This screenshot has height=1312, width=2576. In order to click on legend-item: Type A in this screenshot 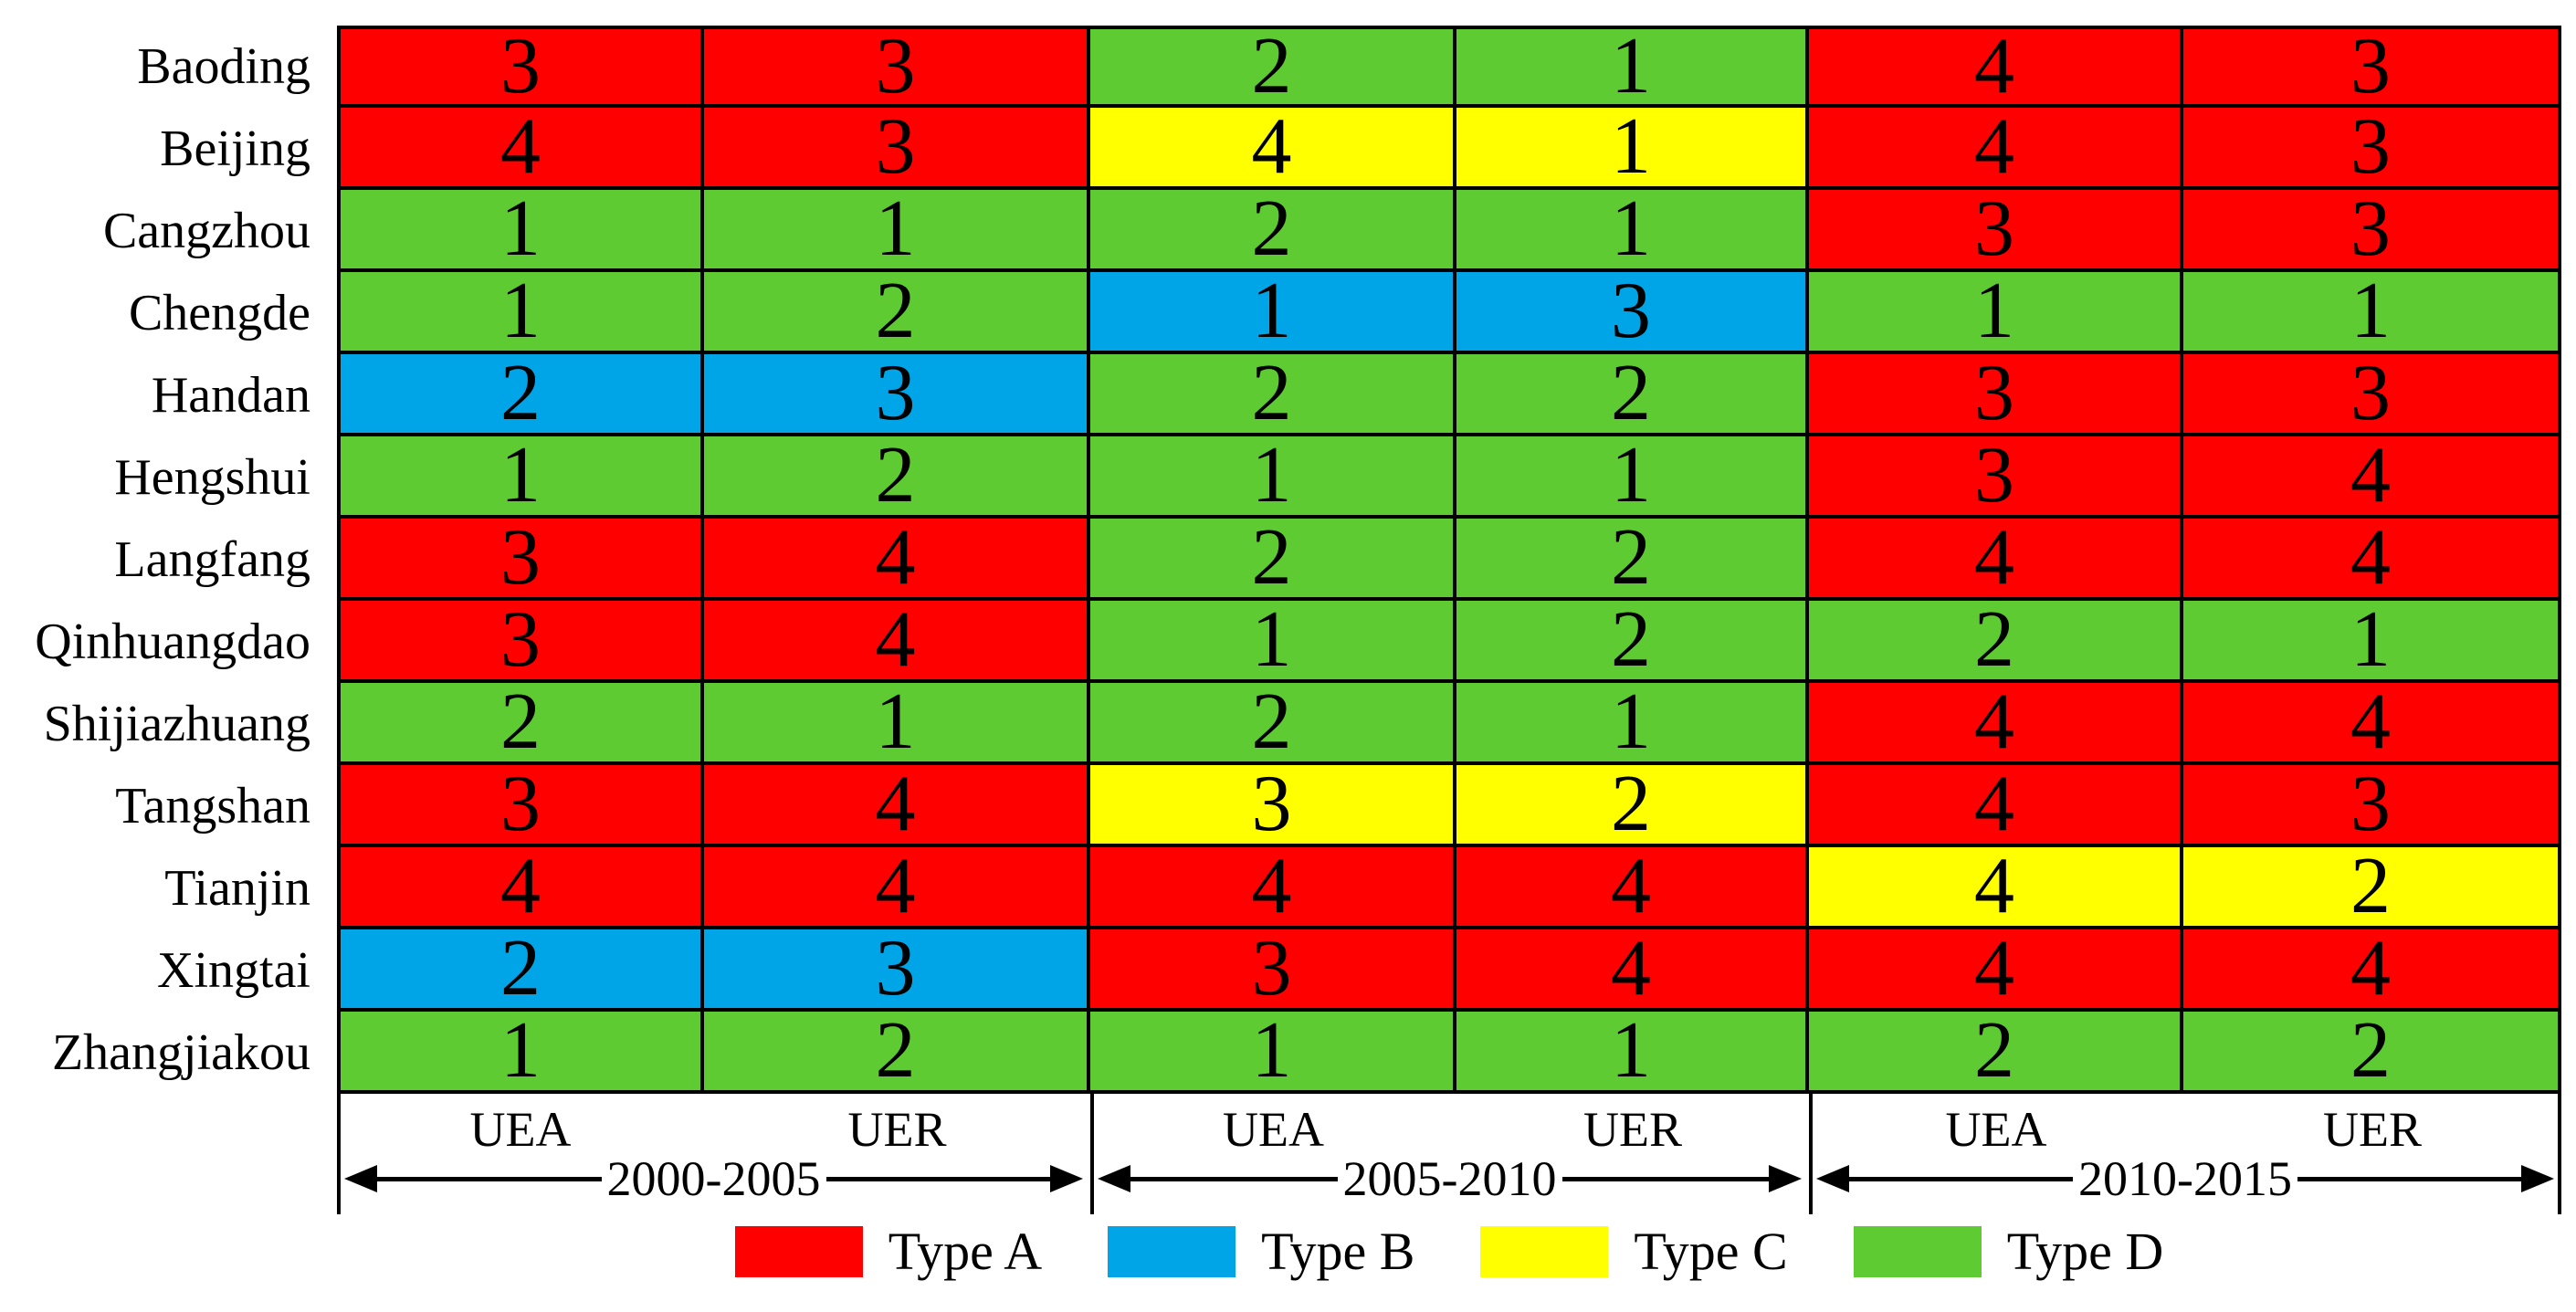, I will do `click(888, 1252)`.